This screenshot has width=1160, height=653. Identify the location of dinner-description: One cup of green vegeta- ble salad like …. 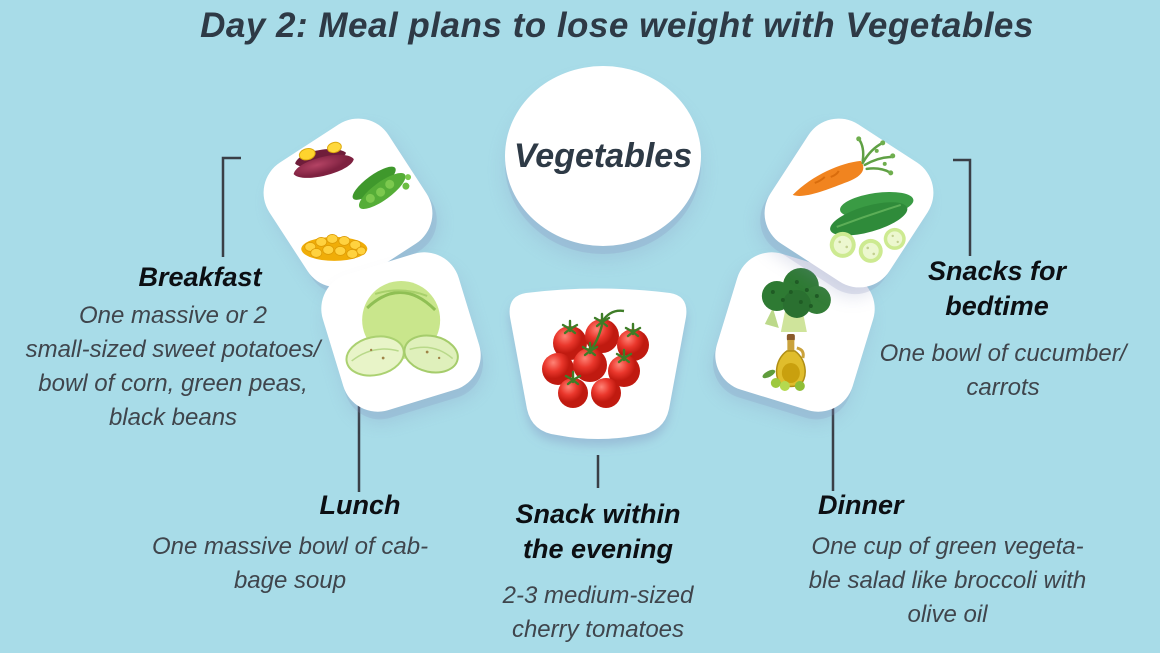
(947, 580).